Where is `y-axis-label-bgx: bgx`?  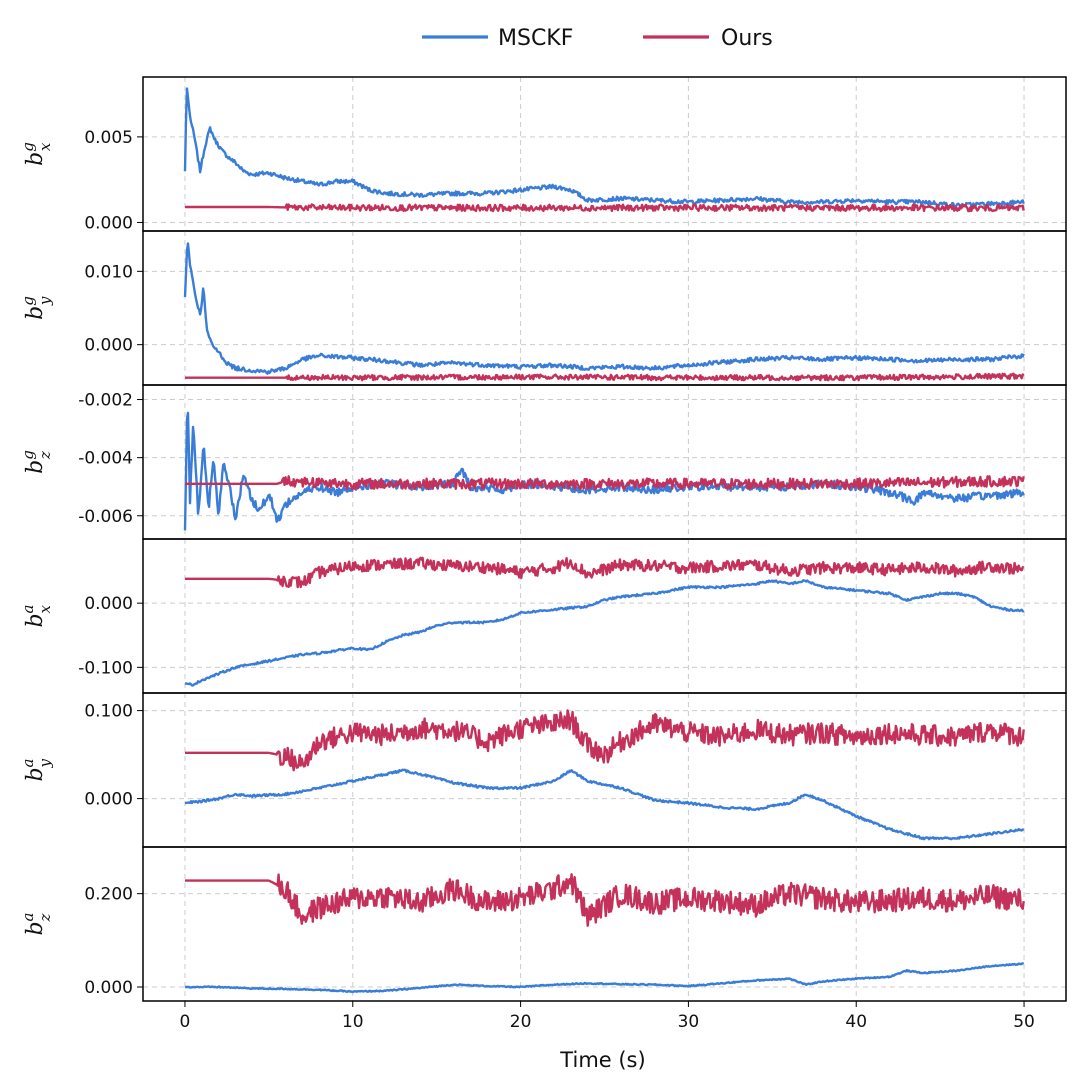 y-axis-label-bgx: bgx is located at coordinates (36, 154).